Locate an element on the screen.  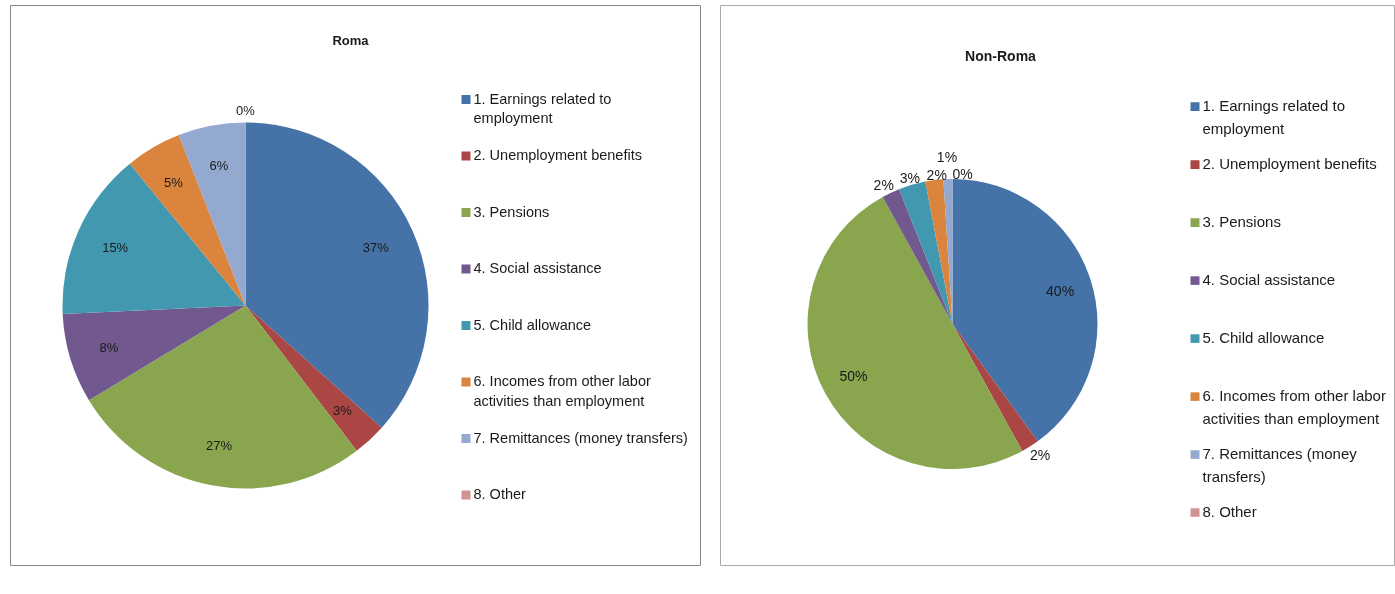
data-label: 6% is located at coordinates (219, 165).